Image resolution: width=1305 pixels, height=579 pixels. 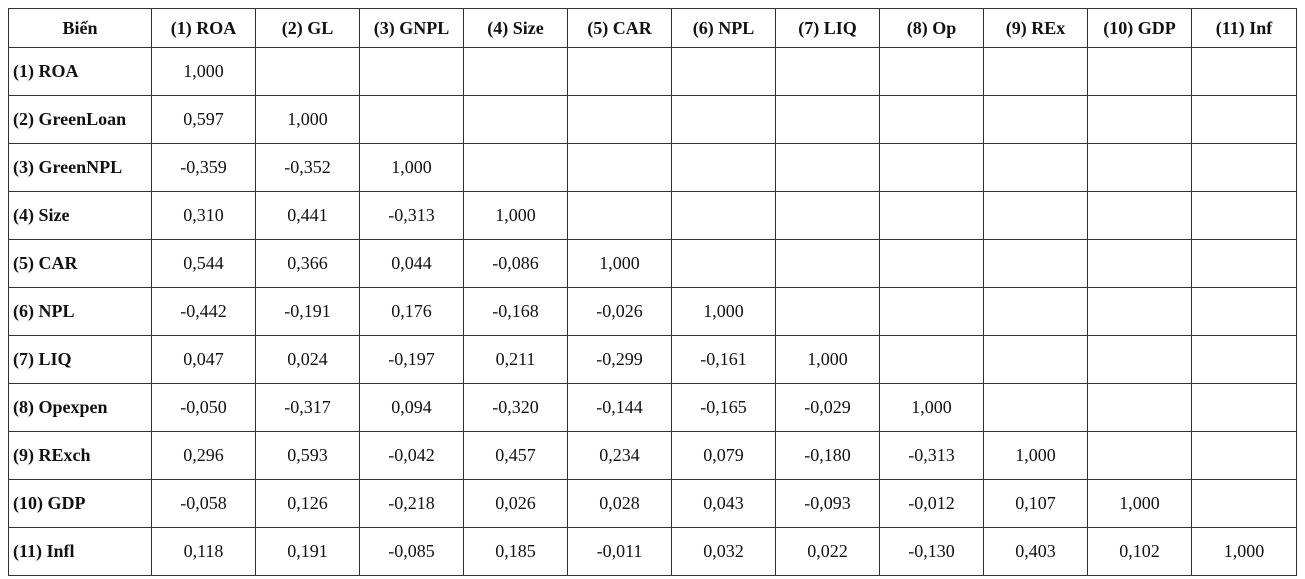 I want to click on column-header: (9) REx, so click(x=1035, y=28).